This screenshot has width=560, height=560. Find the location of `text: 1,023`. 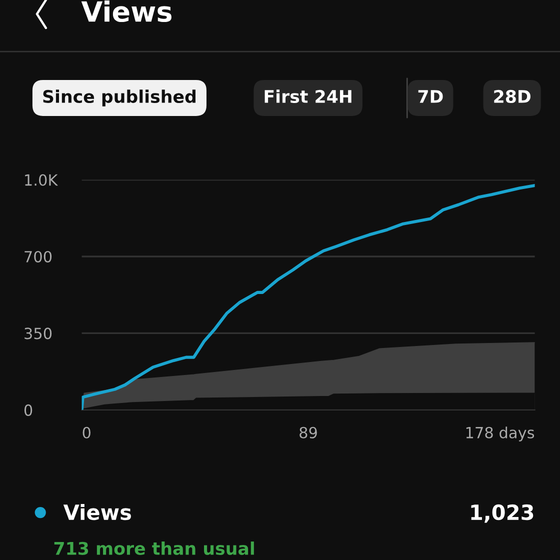

text: 1,023 is located at coordinates (502, 513).